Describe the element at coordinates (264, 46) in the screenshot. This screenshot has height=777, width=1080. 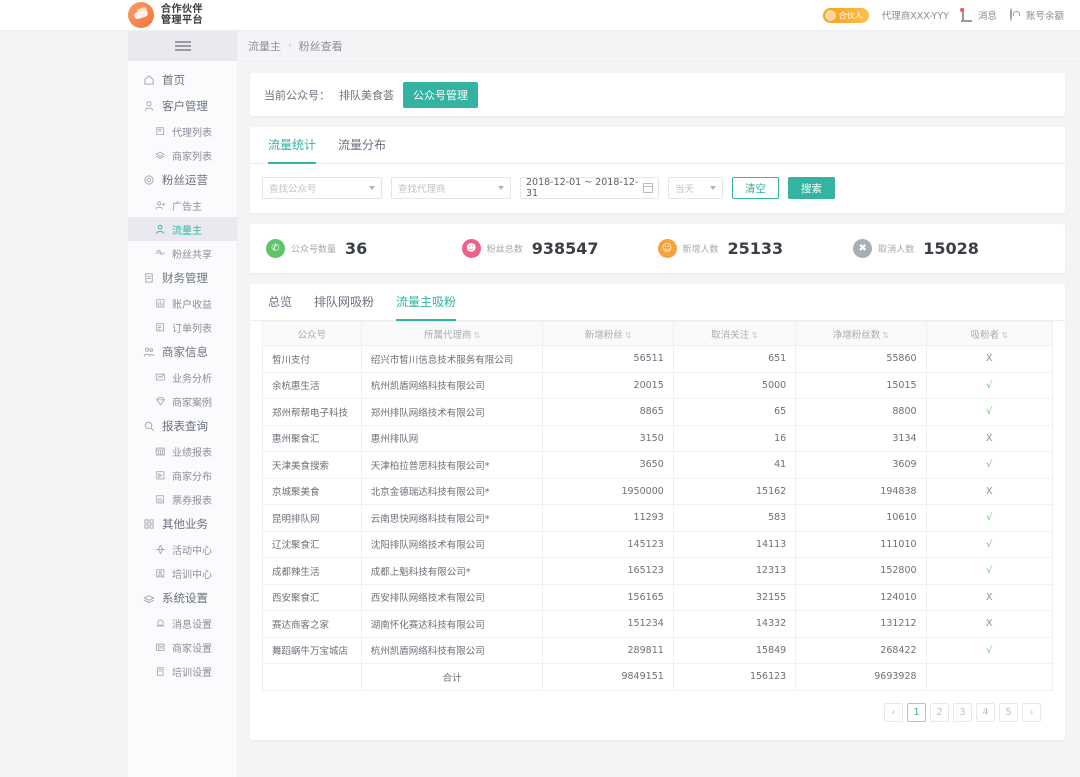
I see `breadcrumb-parent: 流量主` at that location.